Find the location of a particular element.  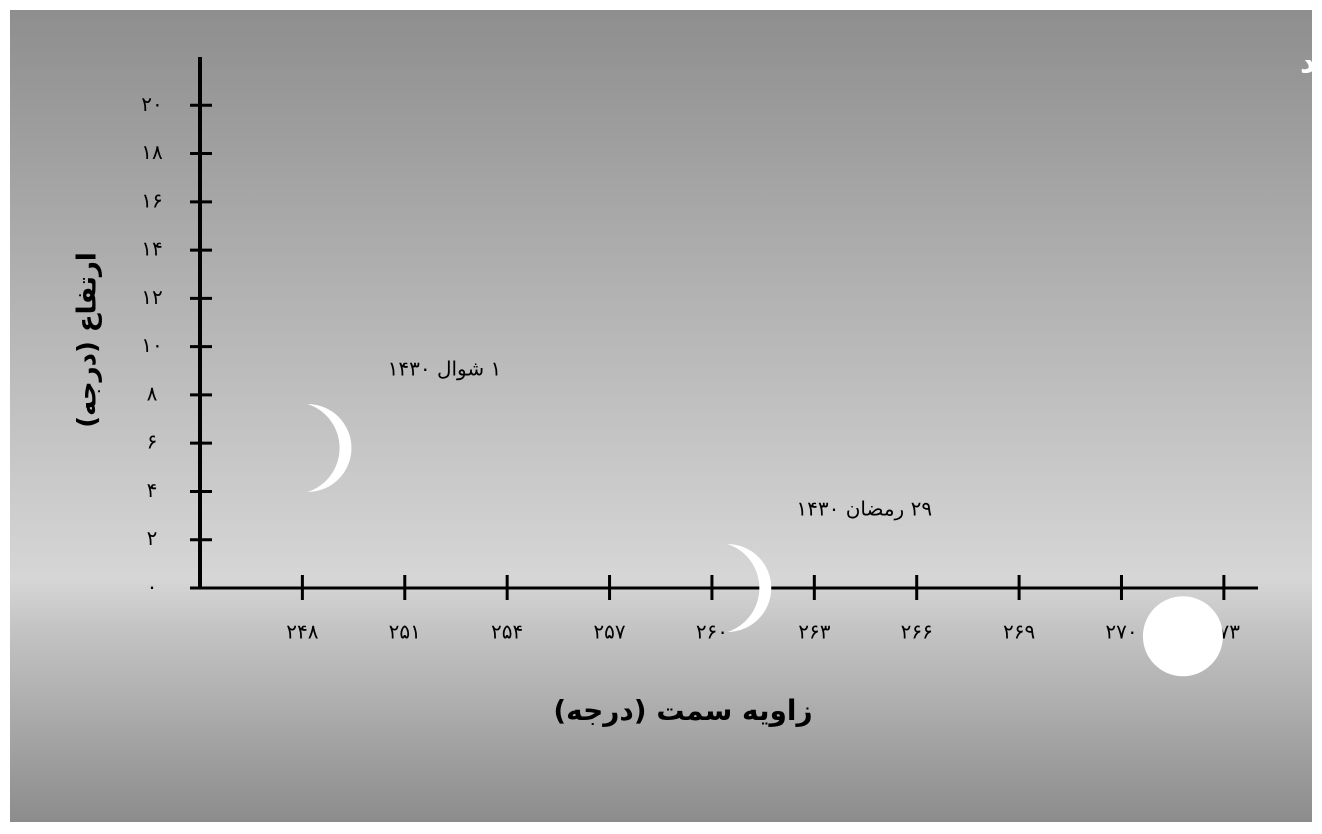

y-tick-label: ۱۸ is located at coordinates (152, 152).